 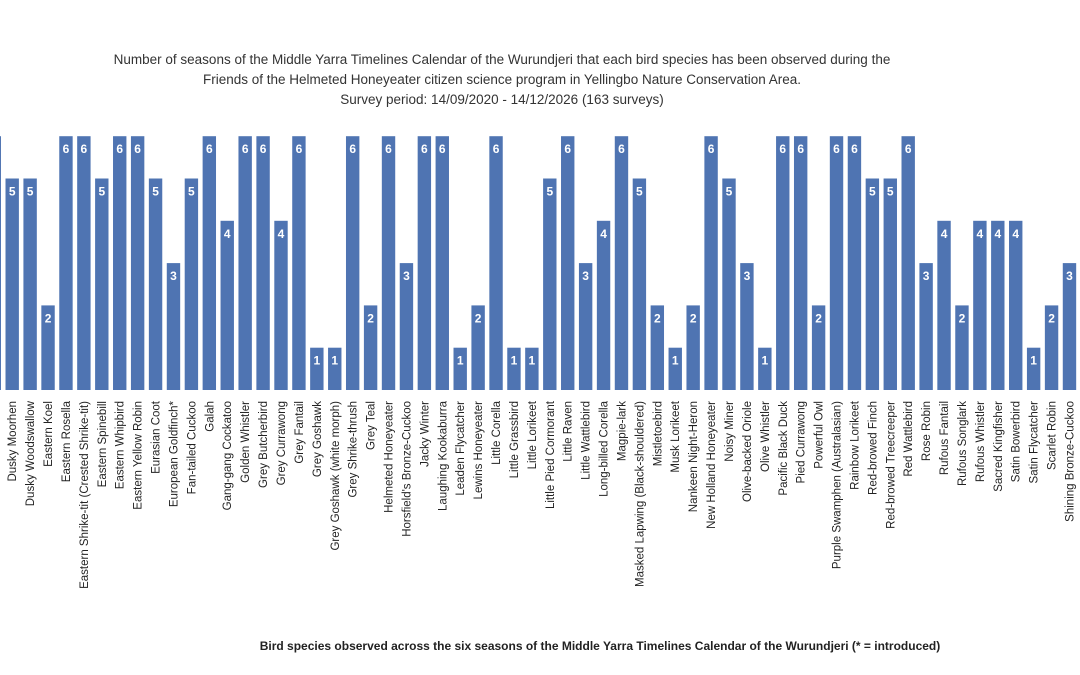 I want to click on category-label: Olive-backed Oriole, so click(x=748, y=451).